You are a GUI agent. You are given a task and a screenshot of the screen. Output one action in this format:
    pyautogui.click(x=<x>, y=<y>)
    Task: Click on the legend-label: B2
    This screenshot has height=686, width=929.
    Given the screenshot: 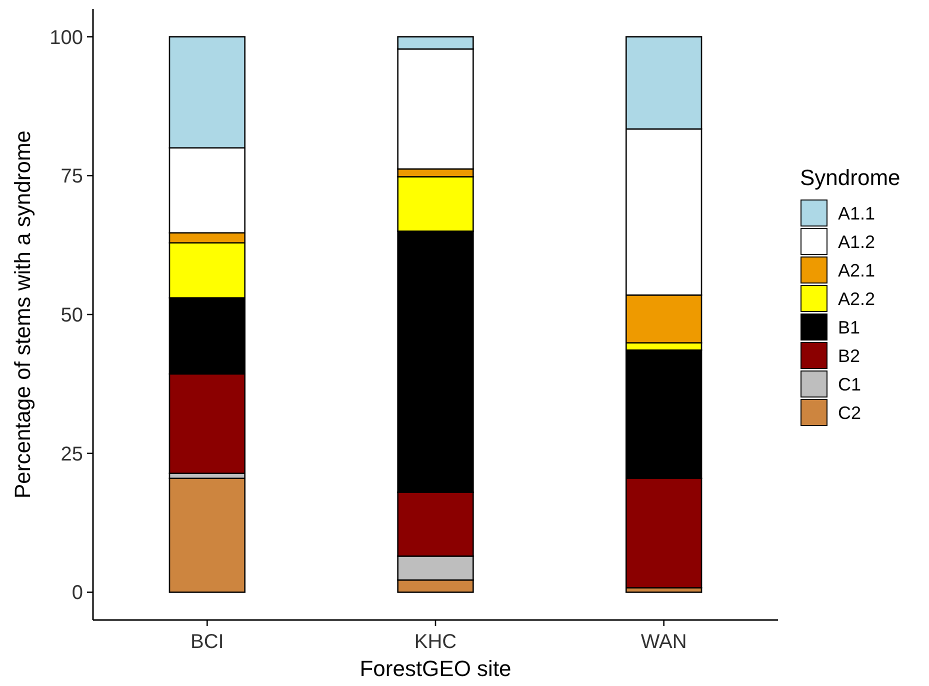 What is the action you would take?
    pyautogui.click(x=849, y=356)
    